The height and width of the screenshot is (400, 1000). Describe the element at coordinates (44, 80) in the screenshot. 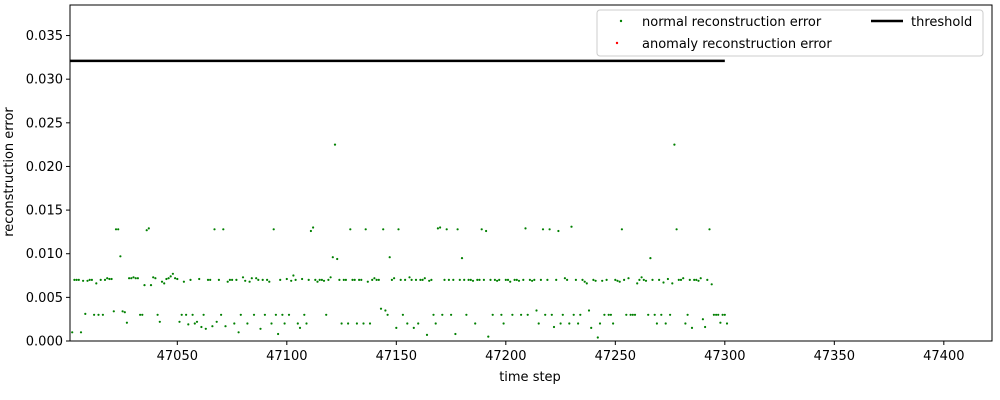

I see `y-tick-label: 0.030` at that location.